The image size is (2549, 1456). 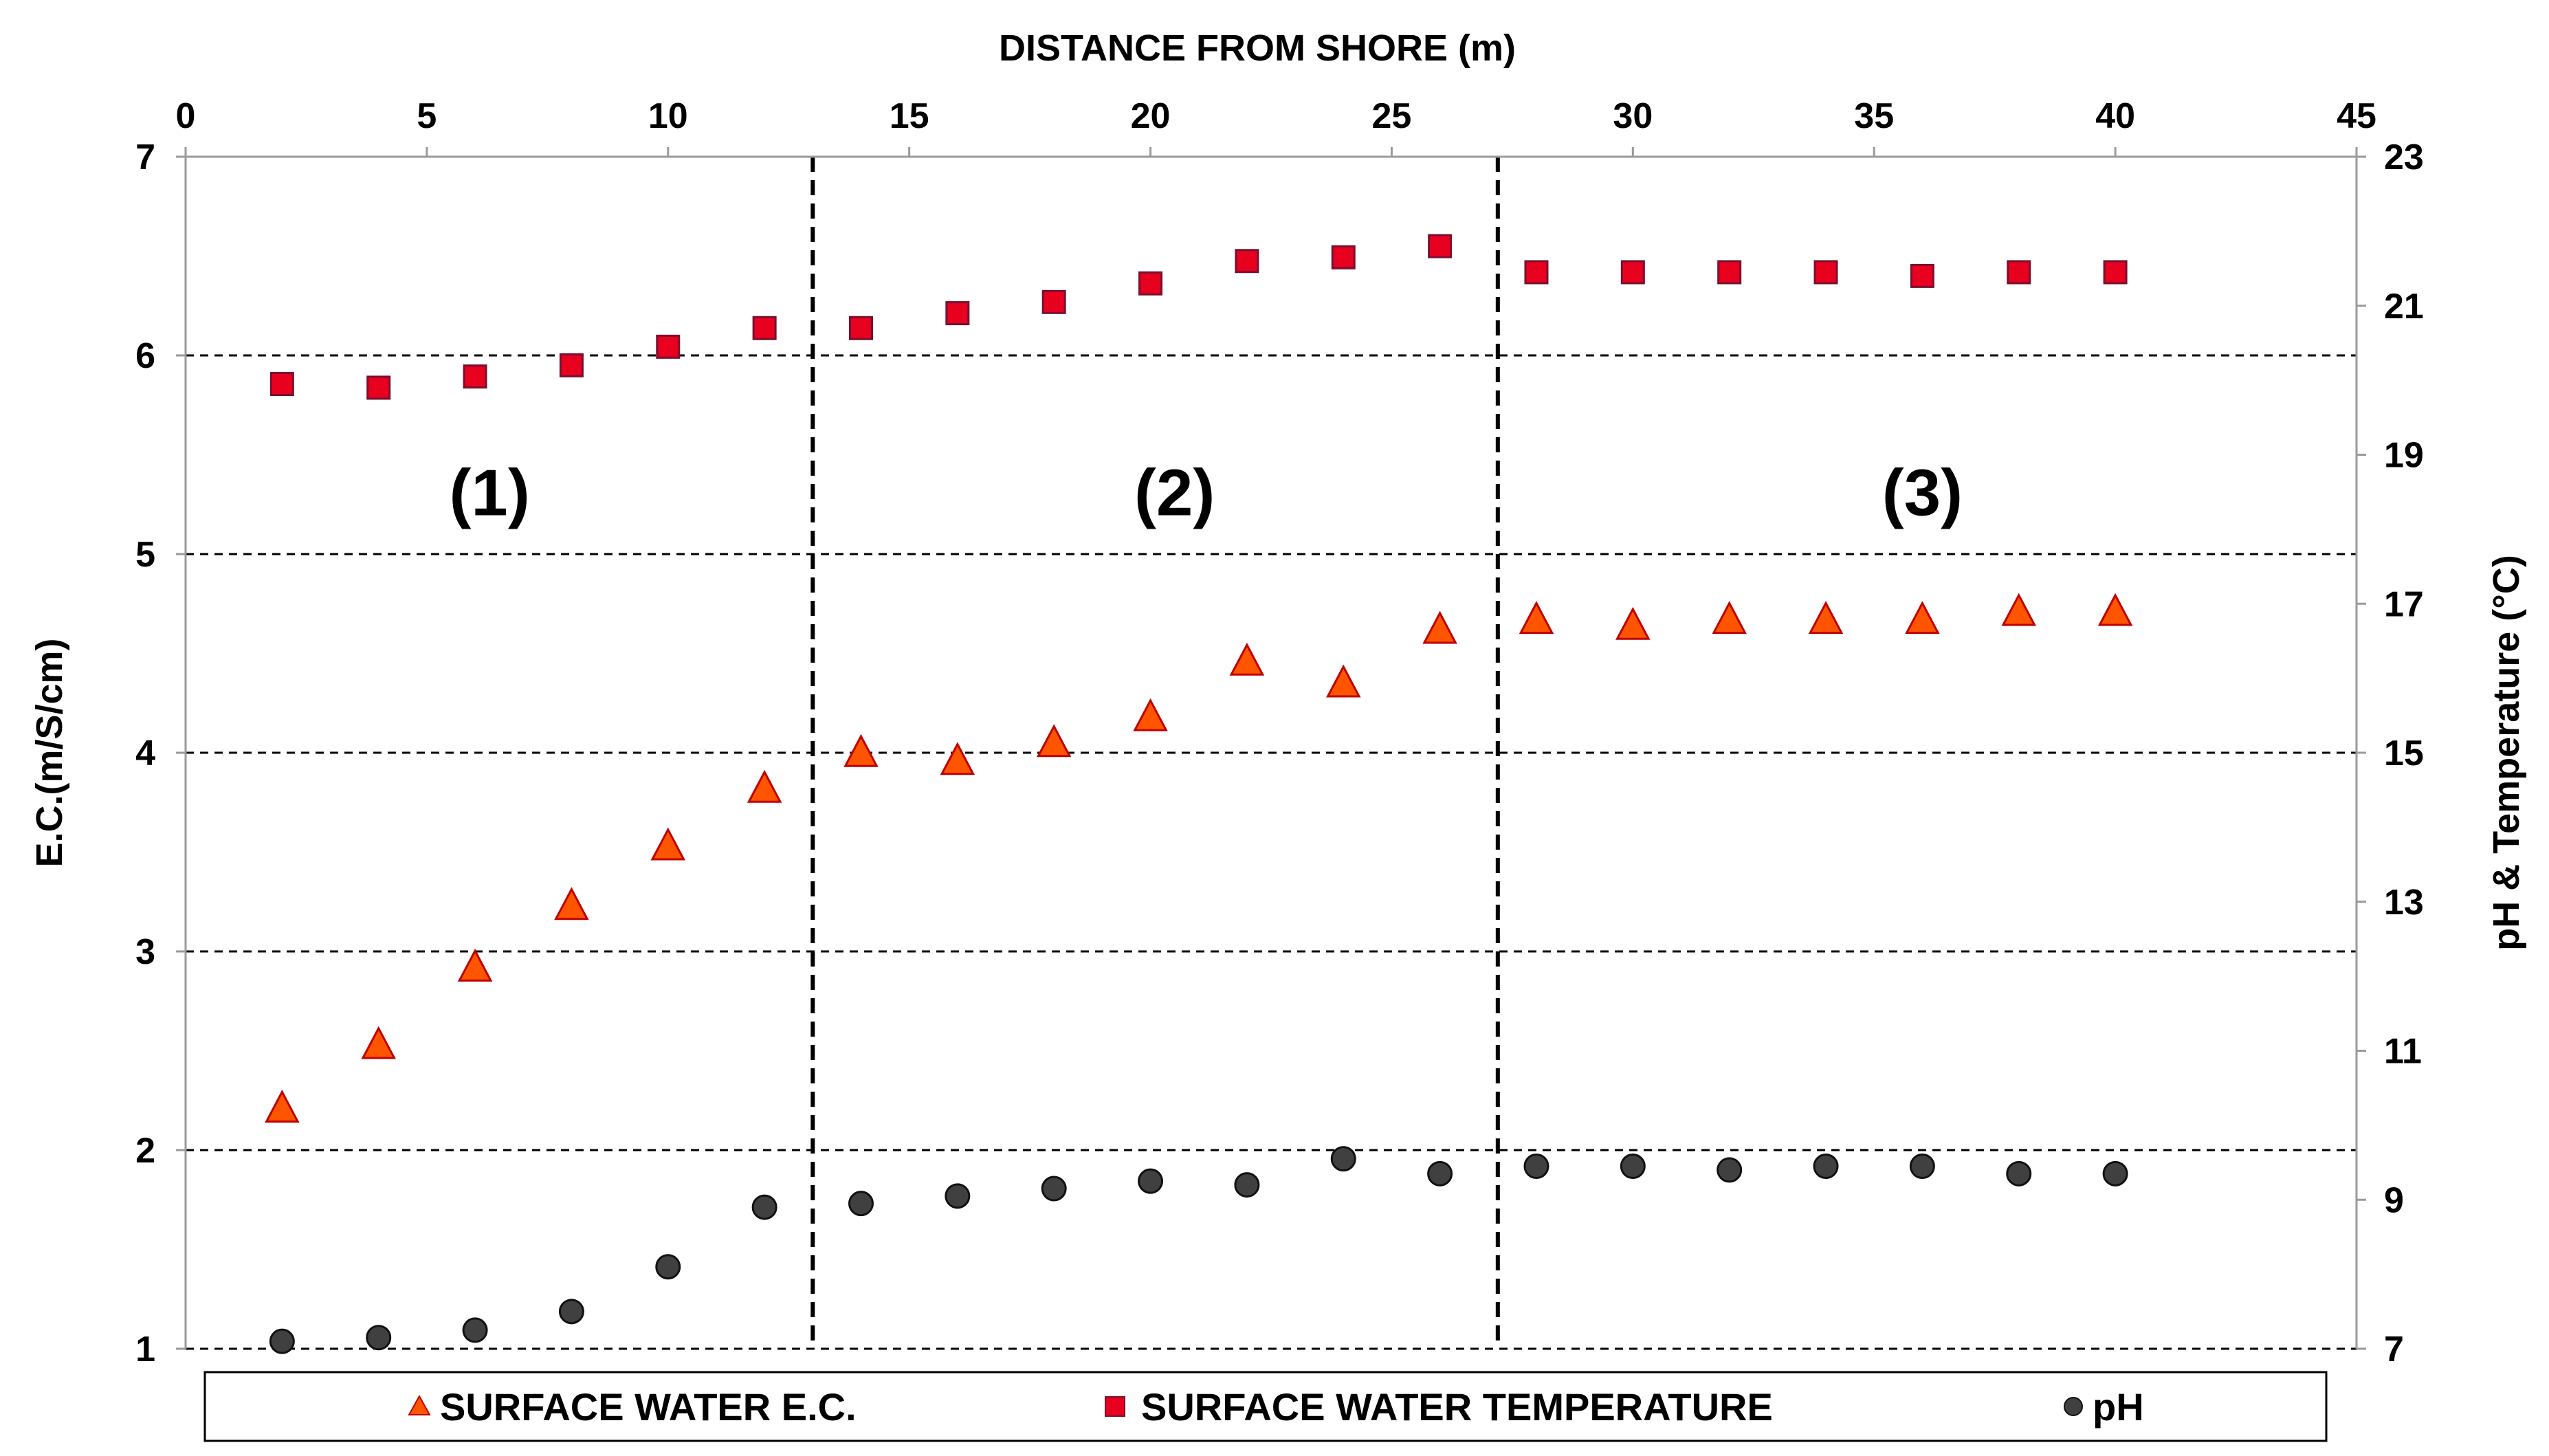 What do you see at coordinates (2404, 604) in the screenshot?
I see `y-right-tick-label-5: 17` at bounding box center [2404, 604].